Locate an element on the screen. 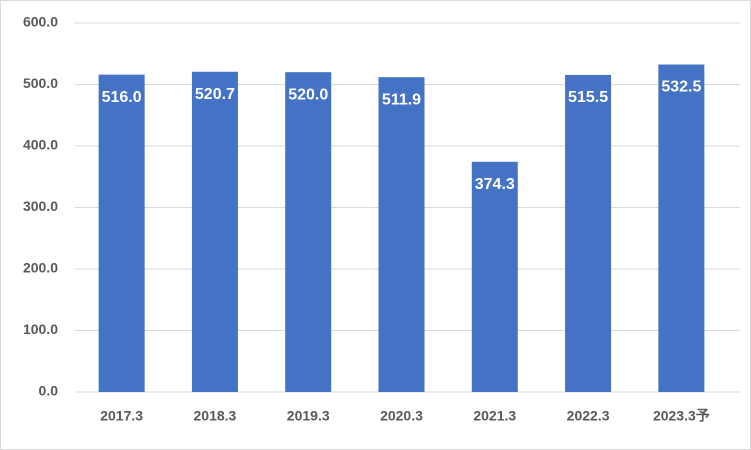  value-label: 511.9 is located at coordinates (401, 99).